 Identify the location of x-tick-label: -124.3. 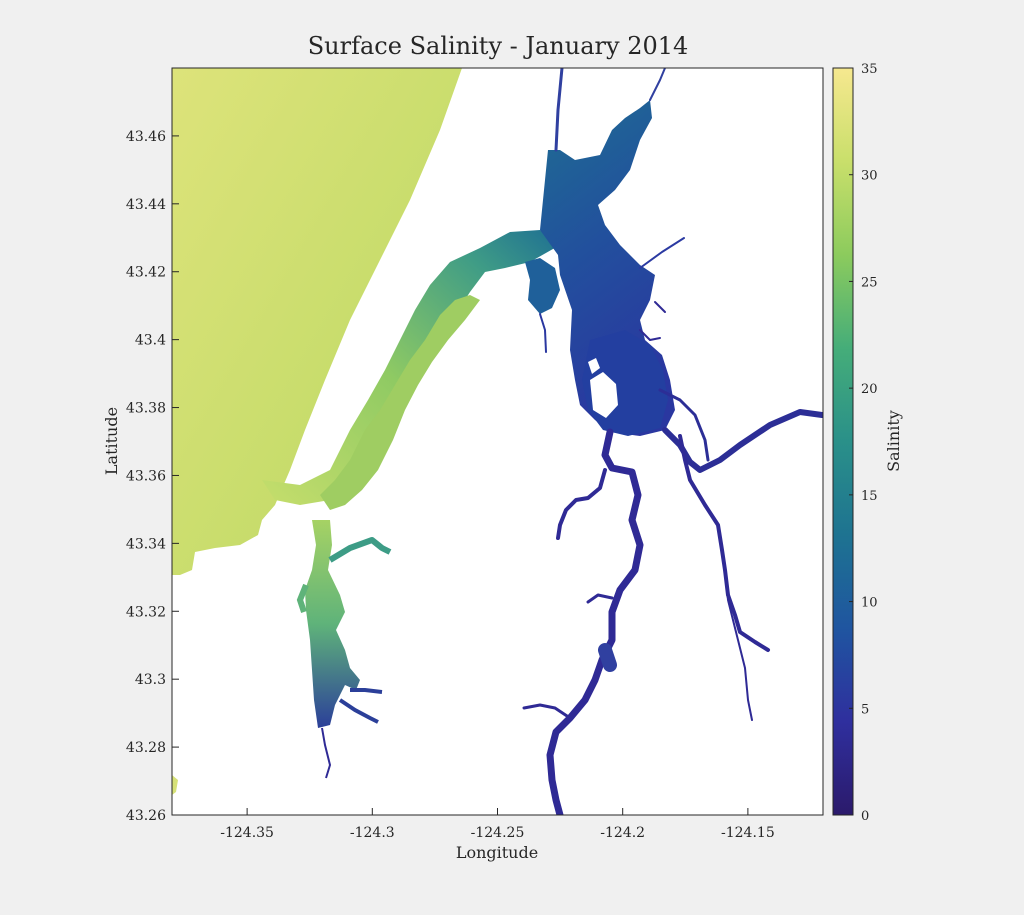
(372, 833).